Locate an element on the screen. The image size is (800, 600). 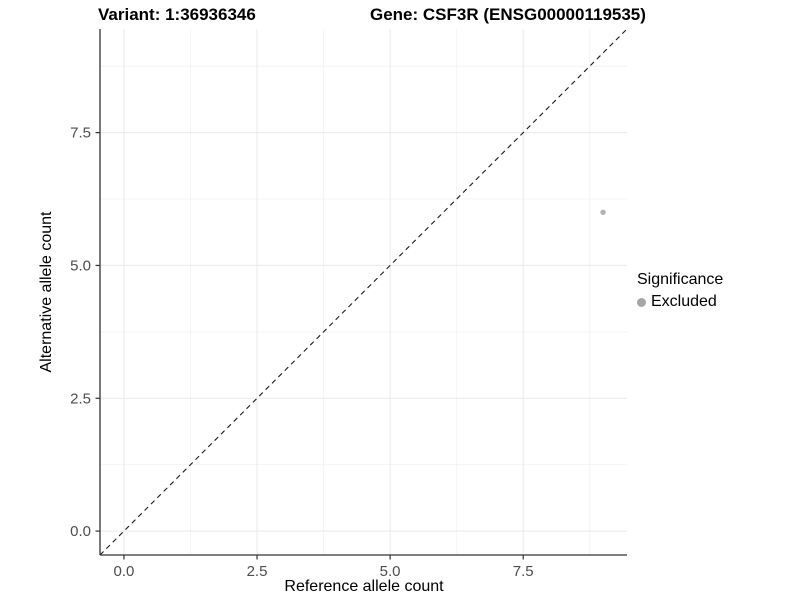
y-tick-label: 5.0 is located at coordinates (80, 265).